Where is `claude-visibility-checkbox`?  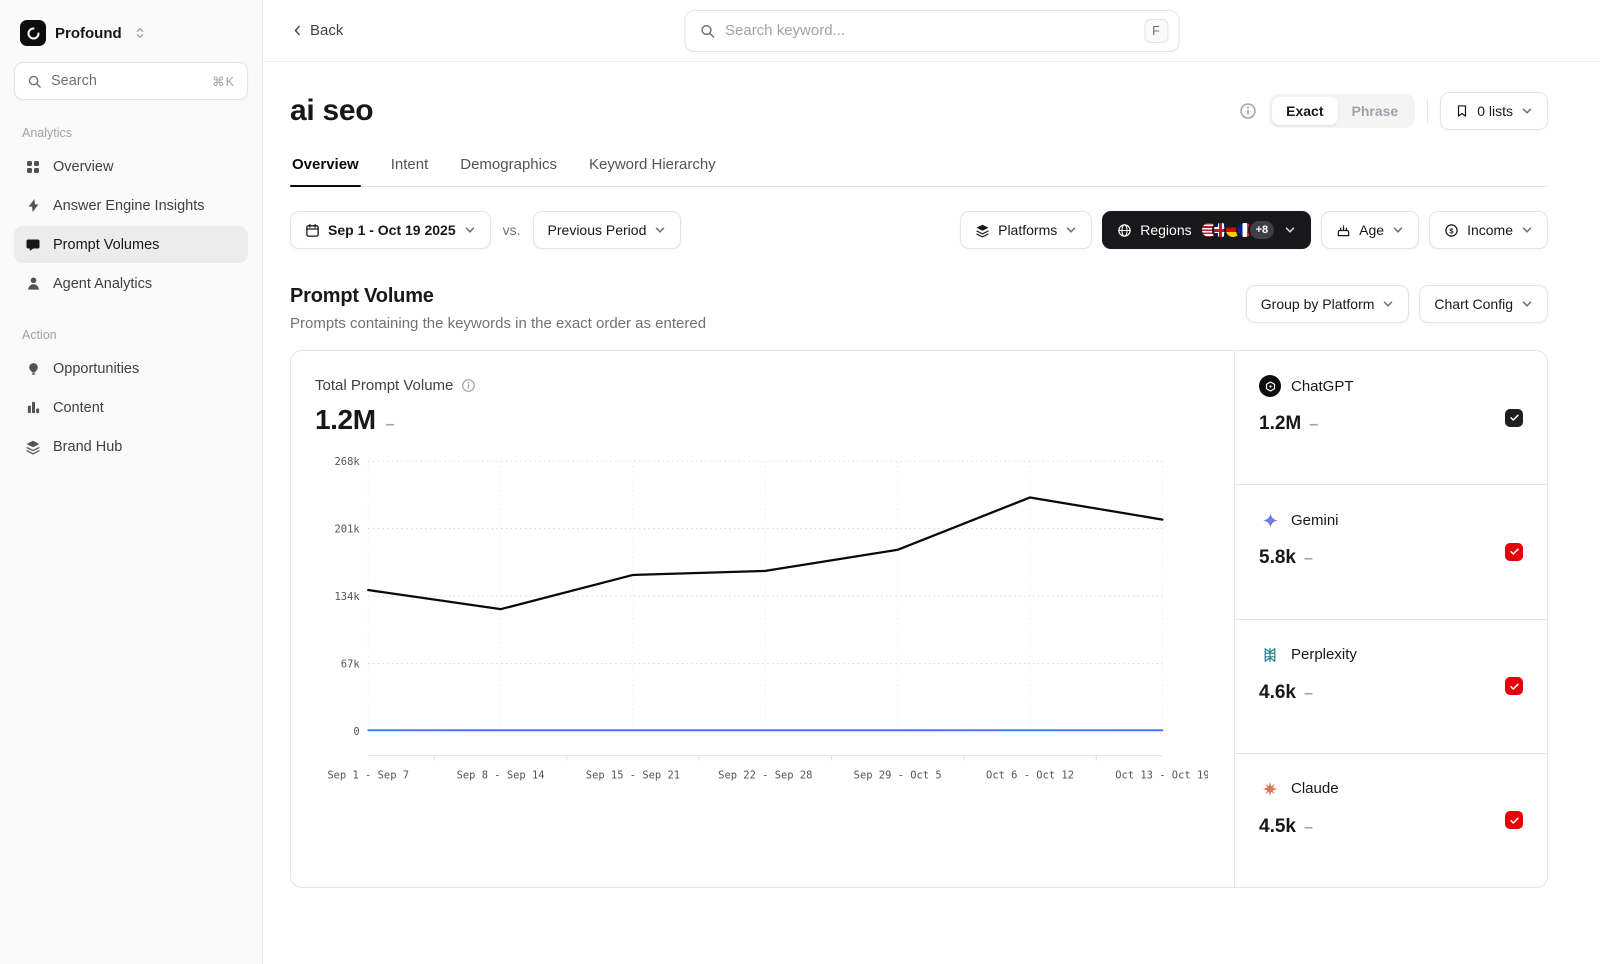 claude-visibility-checkbox is located at coordinates (1514, 820).